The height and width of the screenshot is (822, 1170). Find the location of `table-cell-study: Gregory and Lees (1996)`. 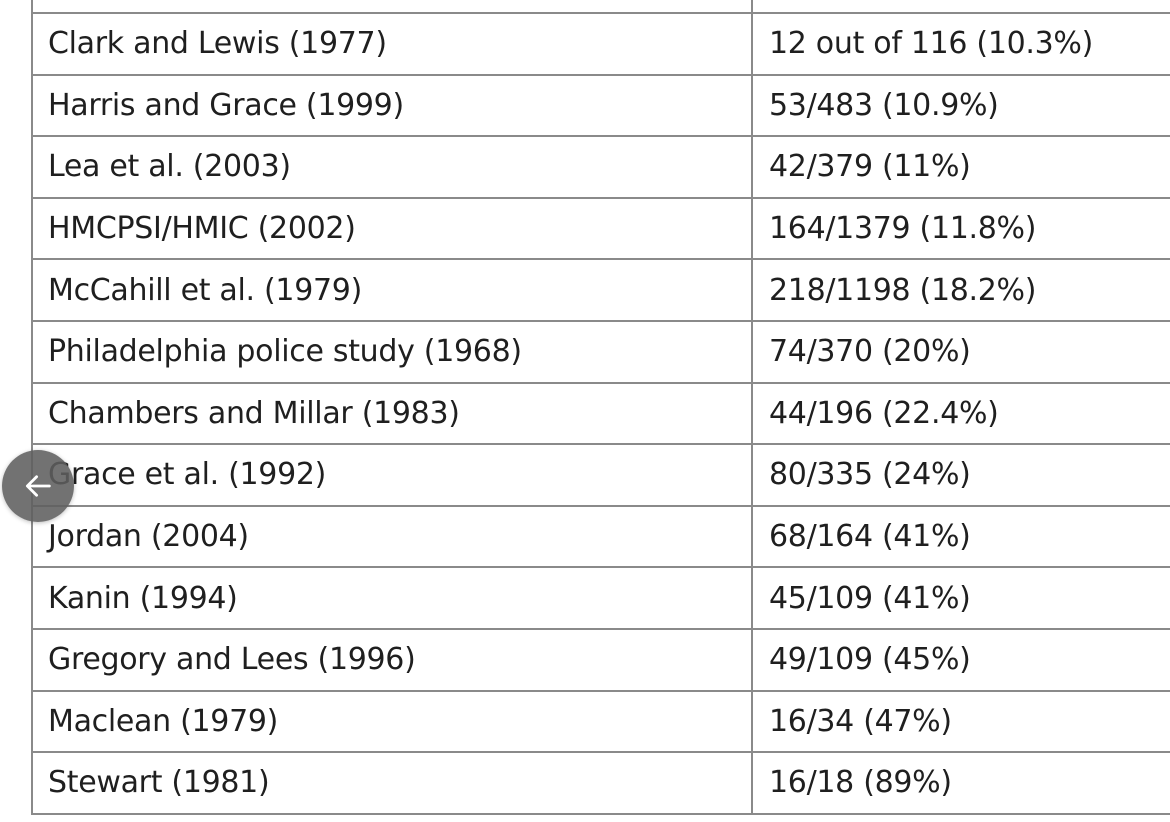

table-cell-study: Gregory and Lees (1996) is located at coordinates (393, 659).